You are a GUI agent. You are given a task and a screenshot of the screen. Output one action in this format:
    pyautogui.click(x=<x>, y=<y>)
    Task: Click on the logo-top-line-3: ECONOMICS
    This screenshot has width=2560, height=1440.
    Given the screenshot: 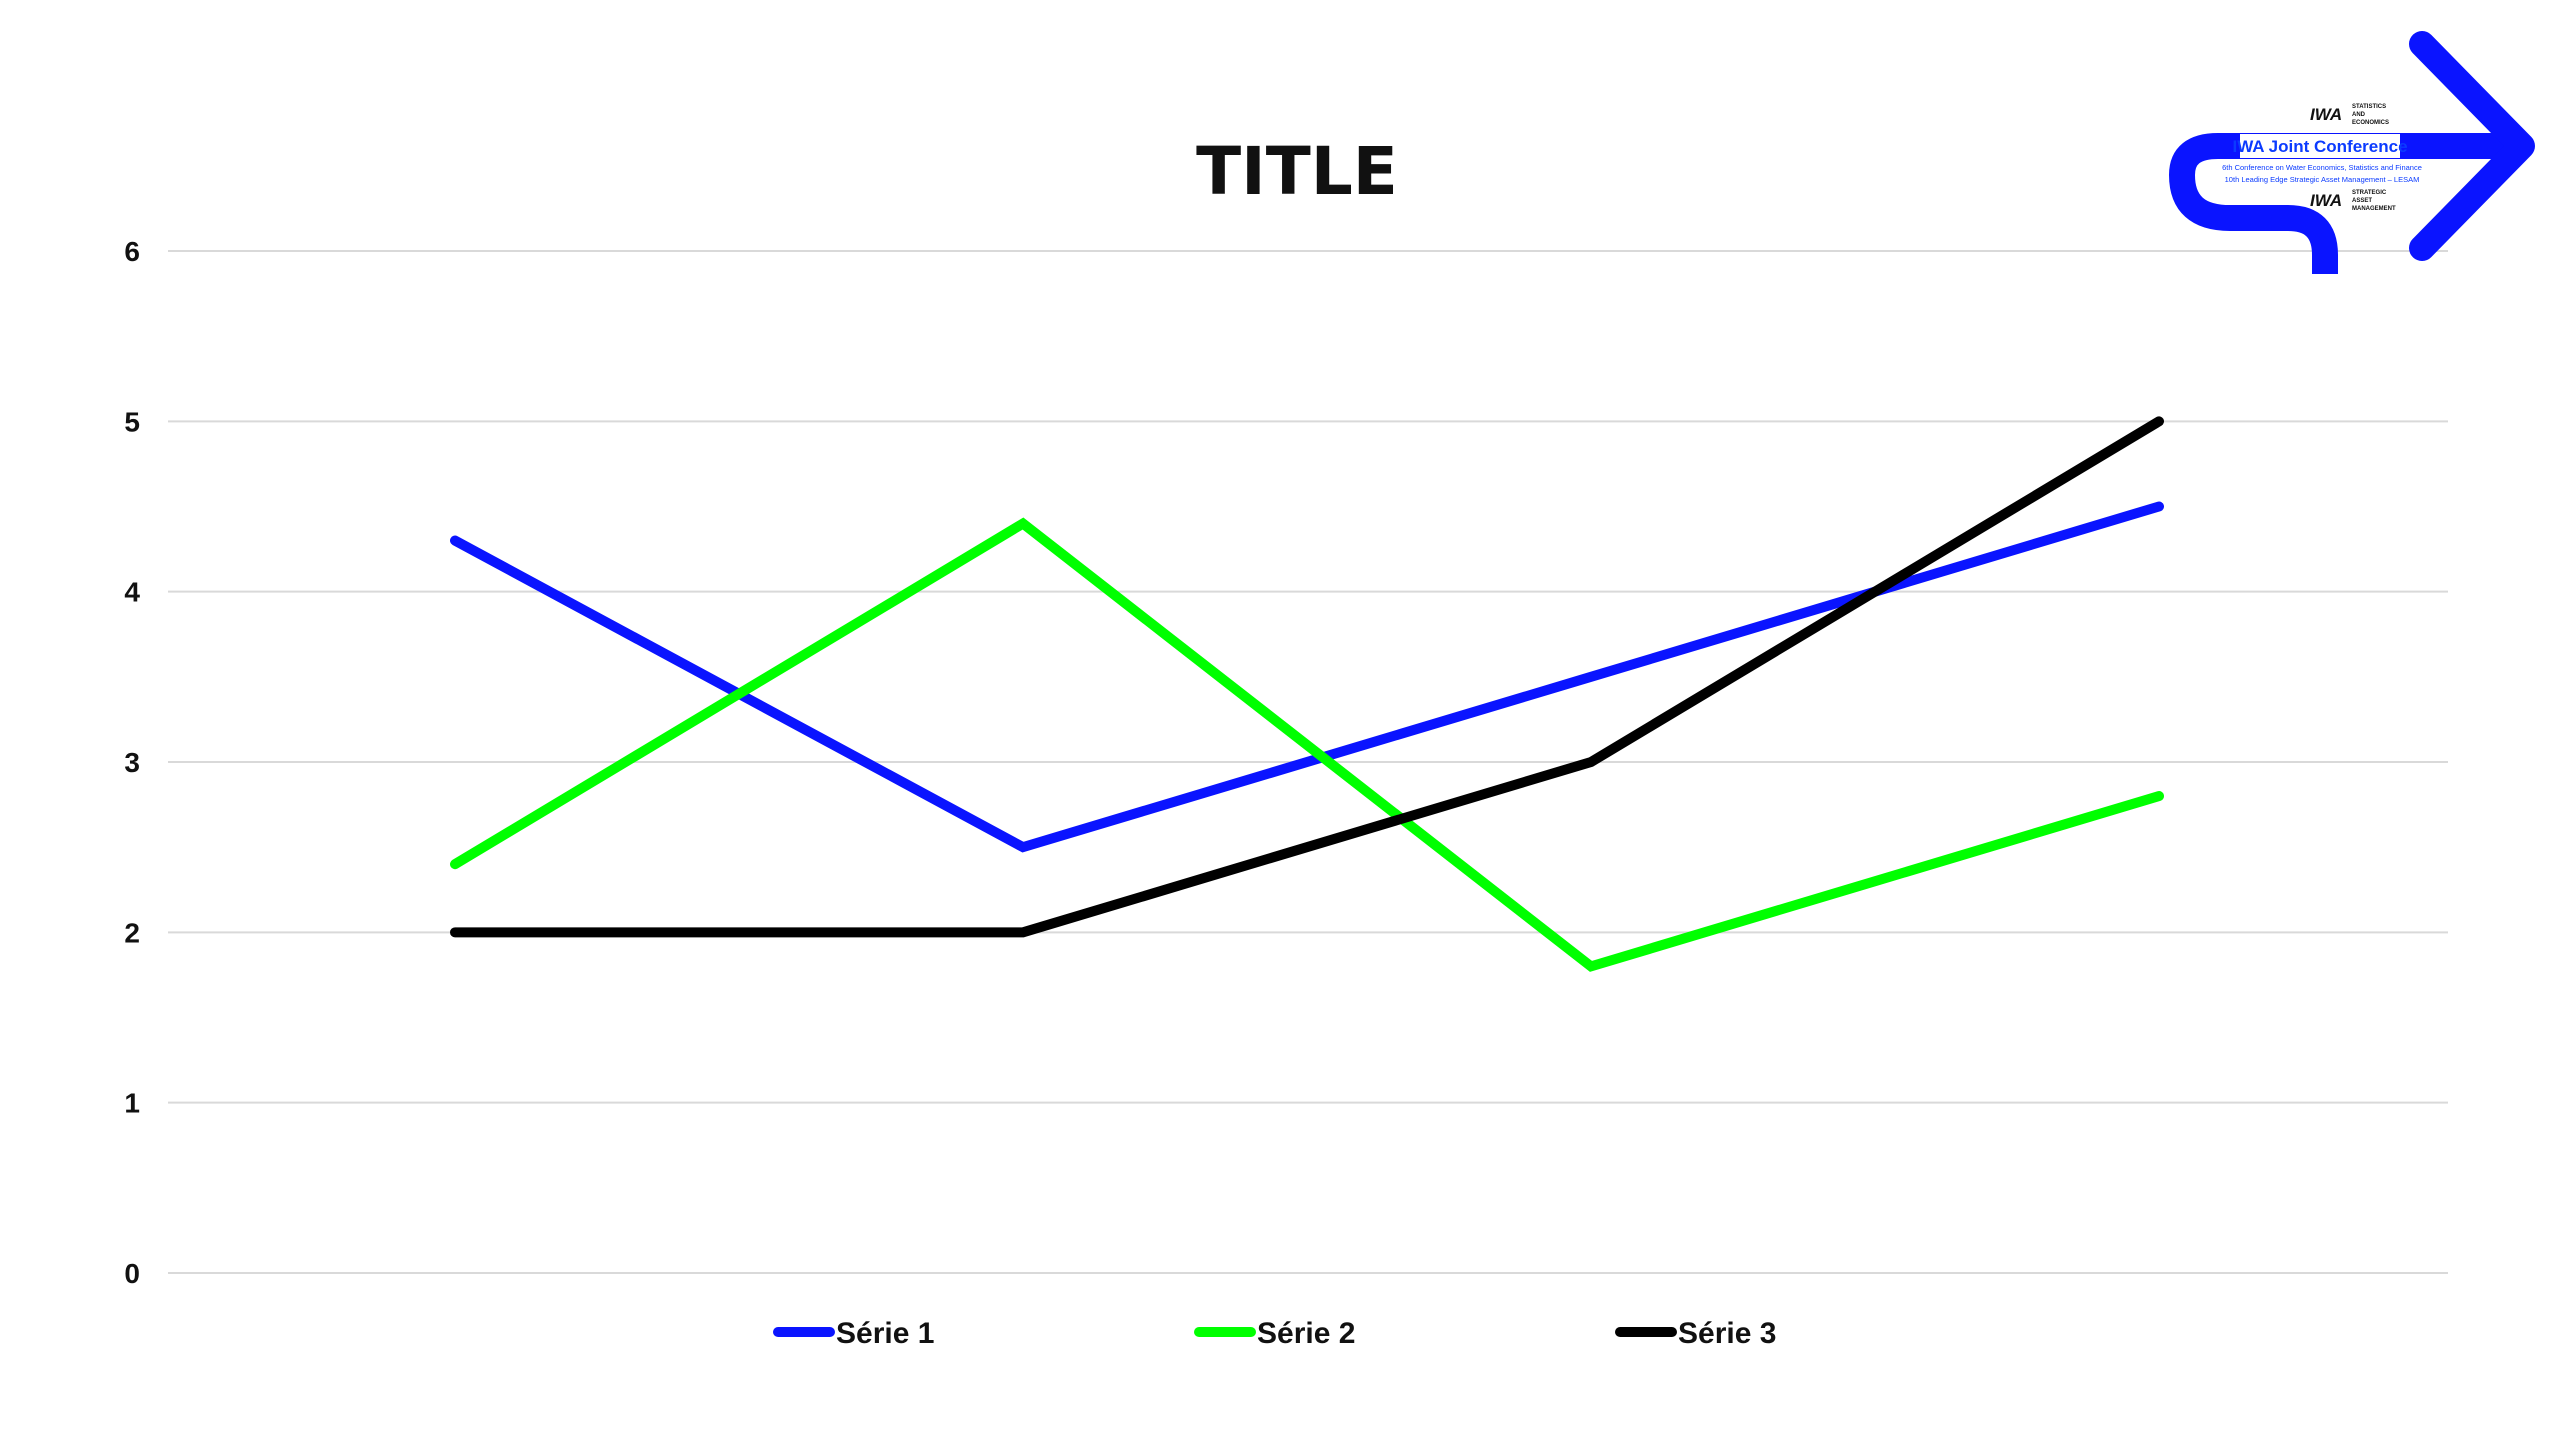 What is the action you would take?
    pyautogui.click(x=2370, y=123)
    